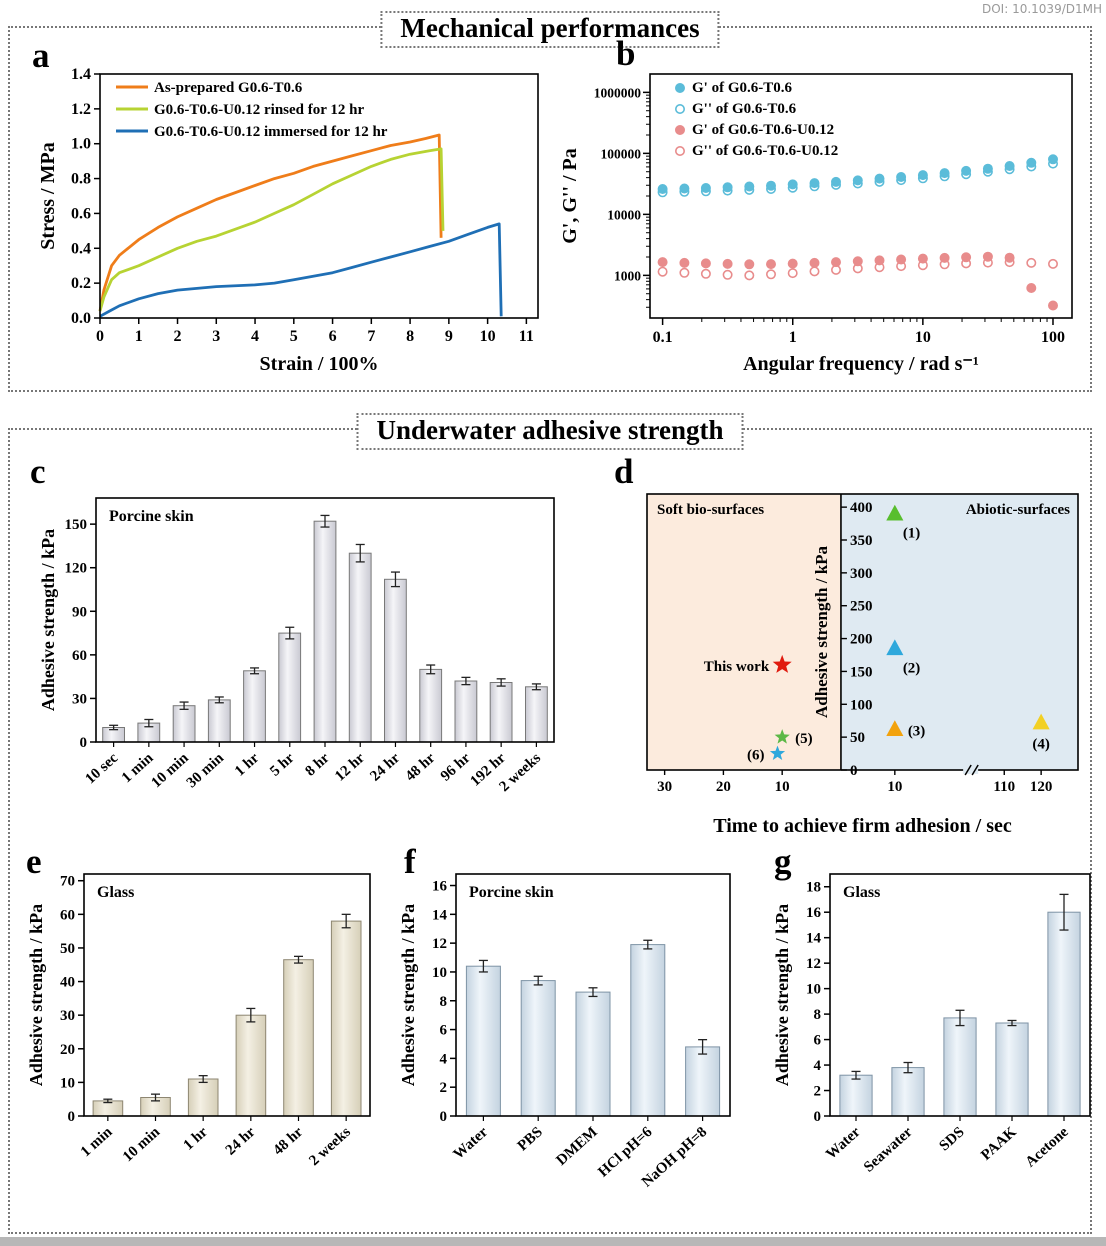  Describe the element at coordinates (216, 336) in the screenshot. I see `svg-text: 3` at that location.